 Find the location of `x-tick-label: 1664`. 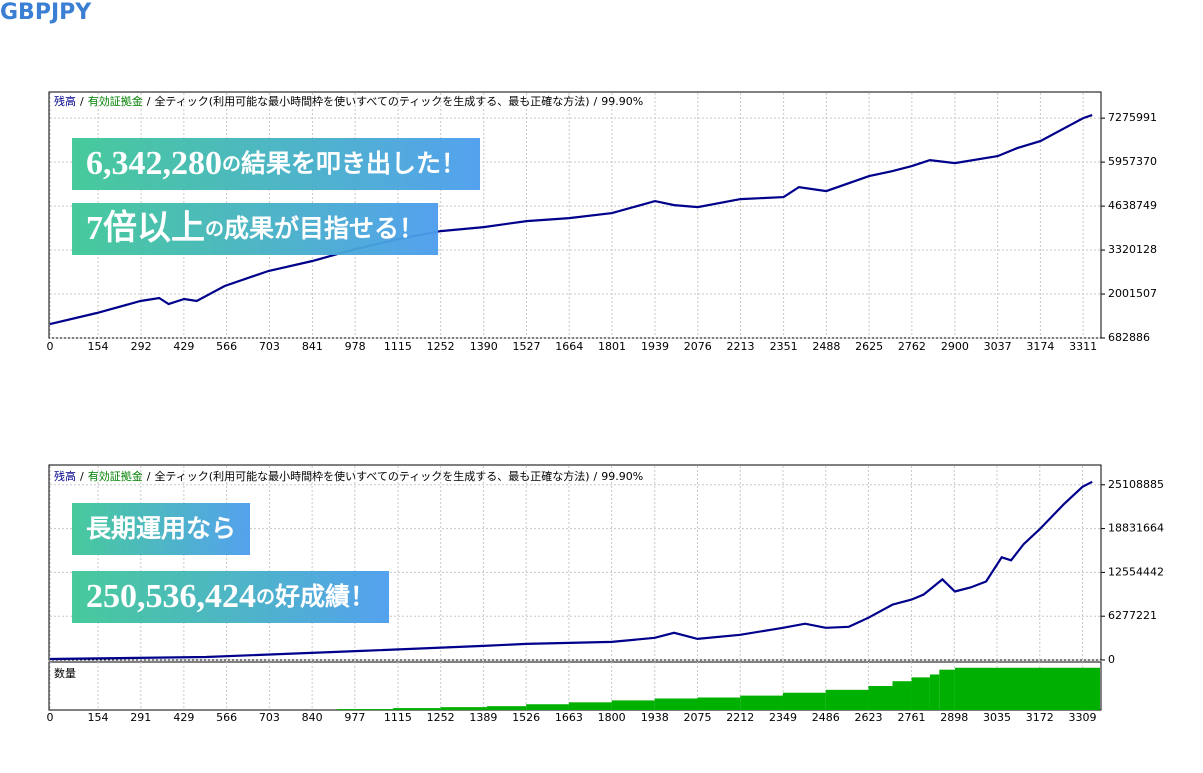

x-tick-label: 1664 is located at coordinates (569, 346).